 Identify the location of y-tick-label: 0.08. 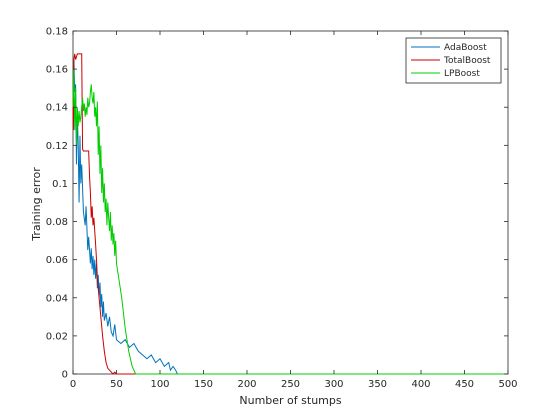
(57, 222).